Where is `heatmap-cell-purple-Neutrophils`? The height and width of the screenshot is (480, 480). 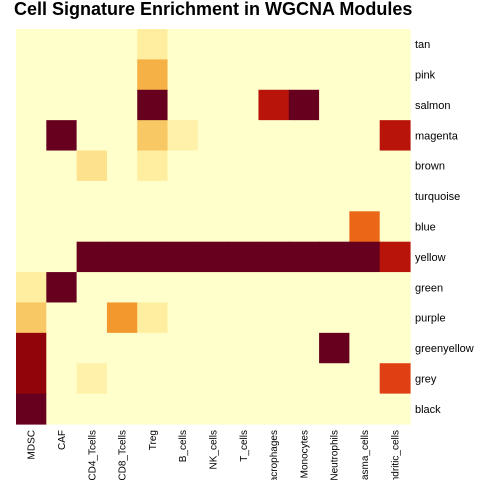 heatmap-cell-purple-Neutrophils is located at coordinates (334, 318).